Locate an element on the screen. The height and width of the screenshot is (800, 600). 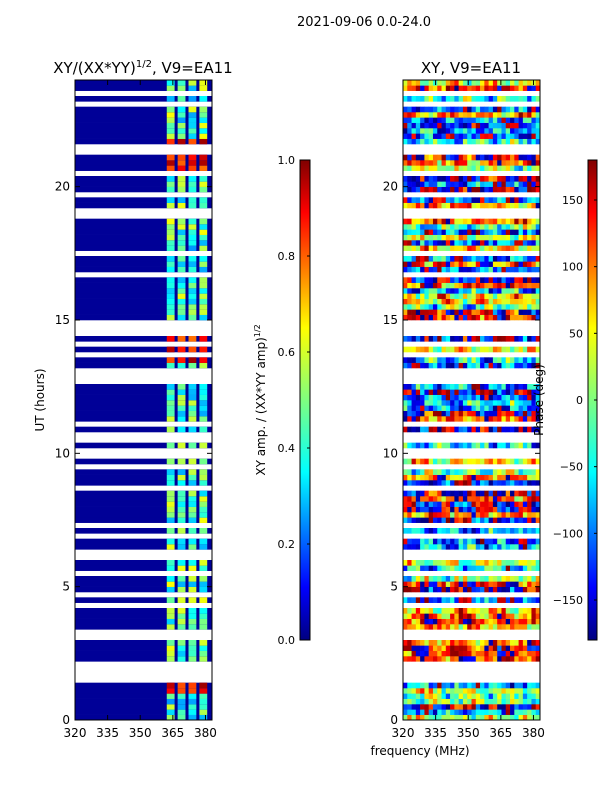
amplitude-y-tick-label: 15 is located at coordinates (62, 320).